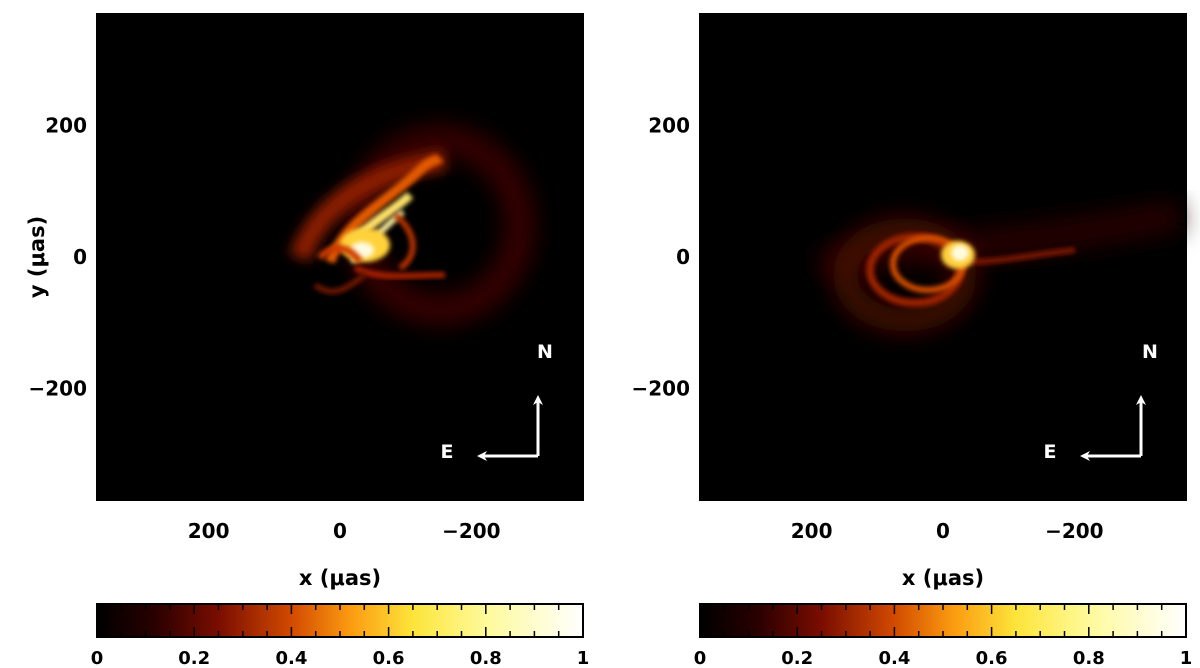  What do you see at coordinates (66, 126) in the screenshot?
I see `left-y-tick-label: 200` at bounding box center [66, 126].